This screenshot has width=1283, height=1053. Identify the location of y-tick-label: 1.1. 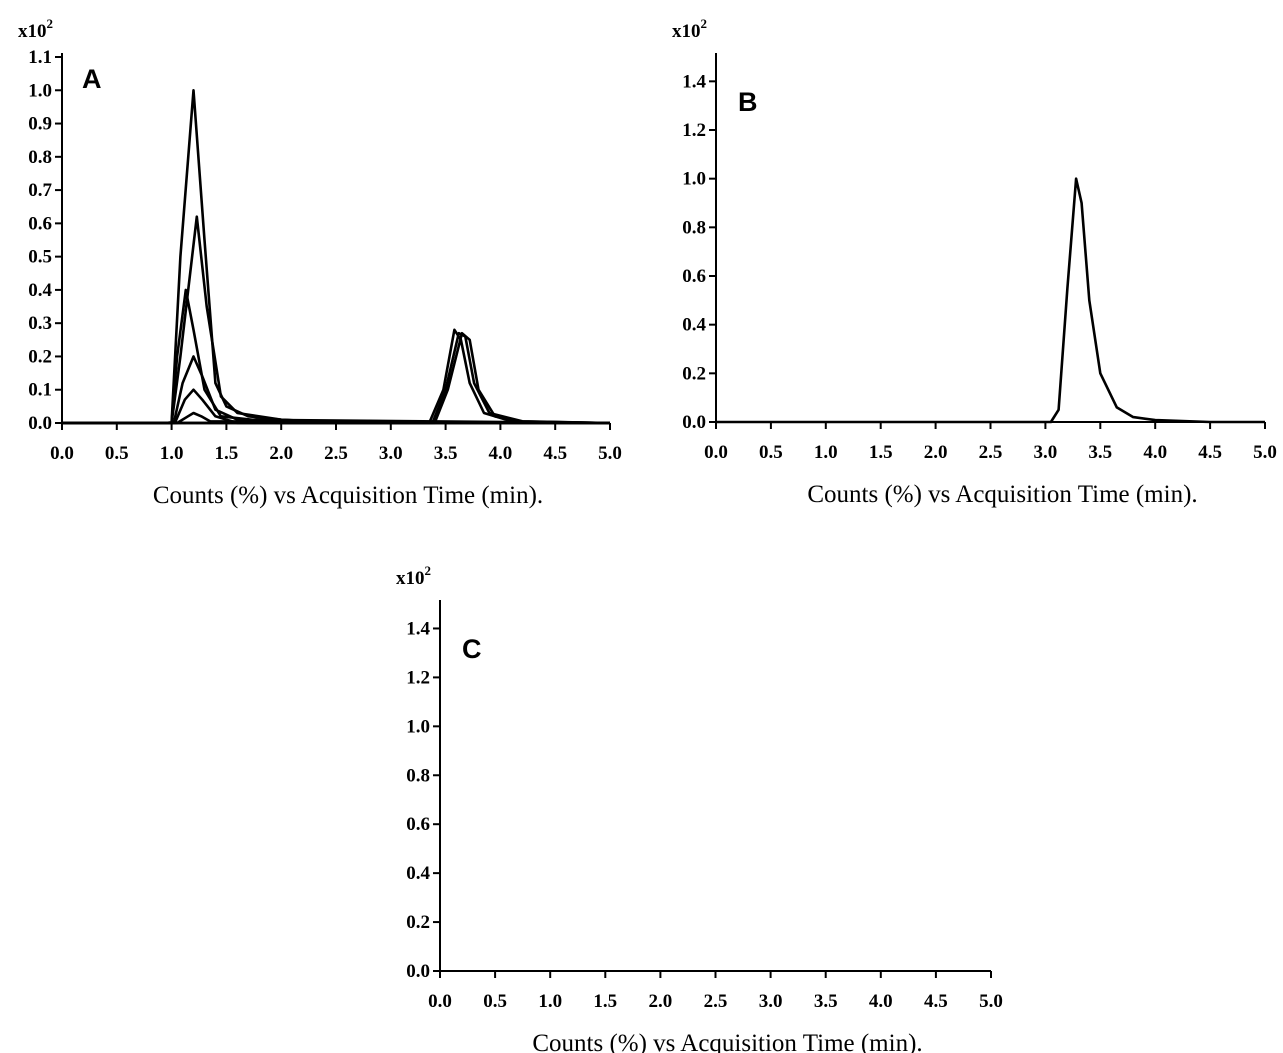
(40, 57).